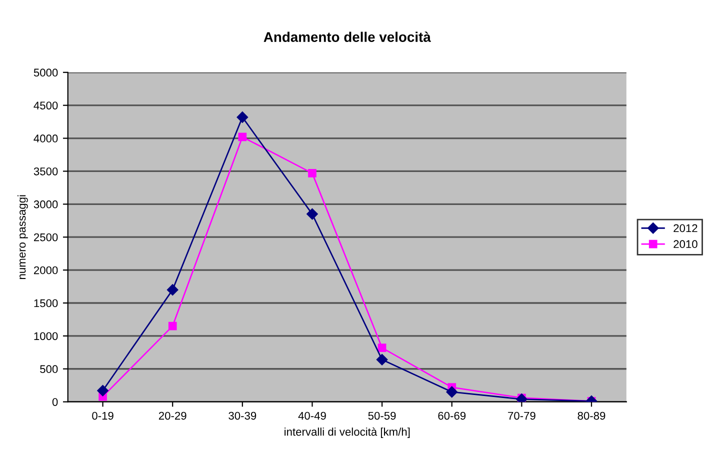 Image resolution: width=707 pixels, height=464 pixels. Describe the element at coordinates (522, 416) in the screenshot. I see `x-tick-label: 70-79` at that location.